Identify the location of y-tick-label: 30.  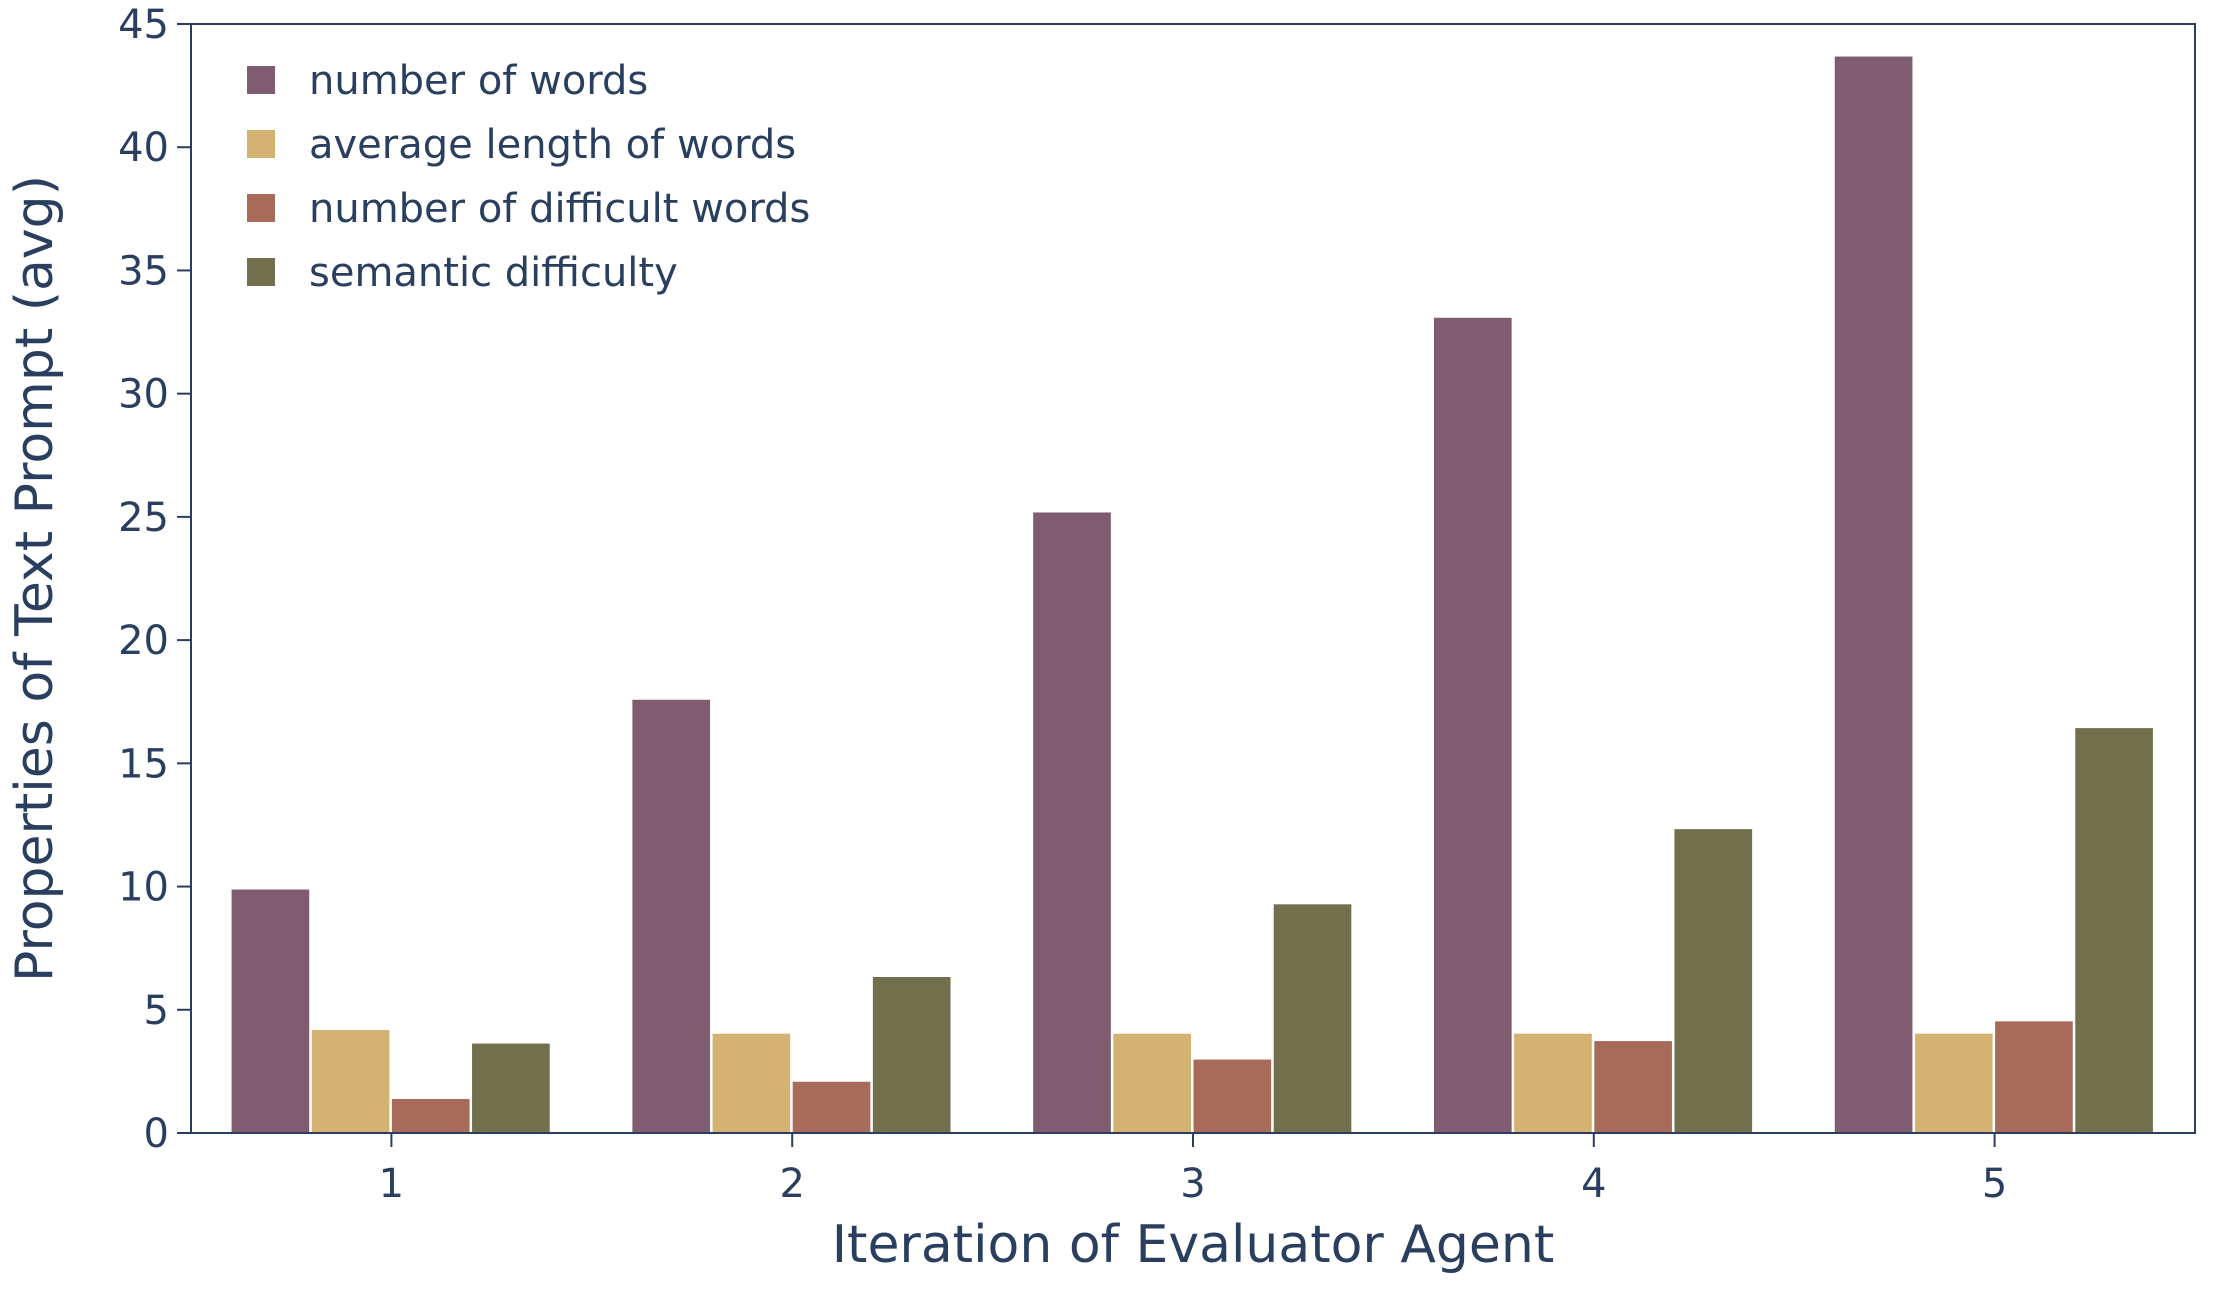
(143, 395).